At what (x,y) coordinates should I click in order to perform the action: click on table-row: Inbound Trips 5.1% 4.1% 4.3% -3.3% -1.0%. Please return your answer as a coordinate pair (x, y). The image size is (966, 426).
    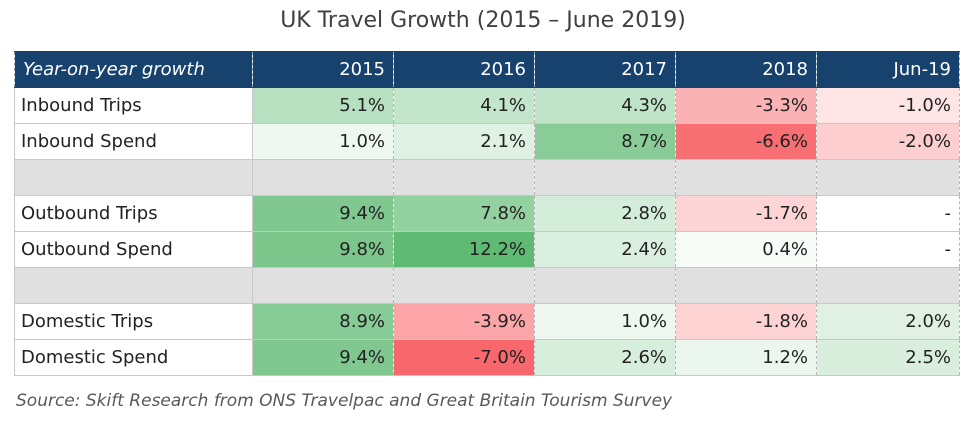
    Looking at the image, I should click on (487, 105).